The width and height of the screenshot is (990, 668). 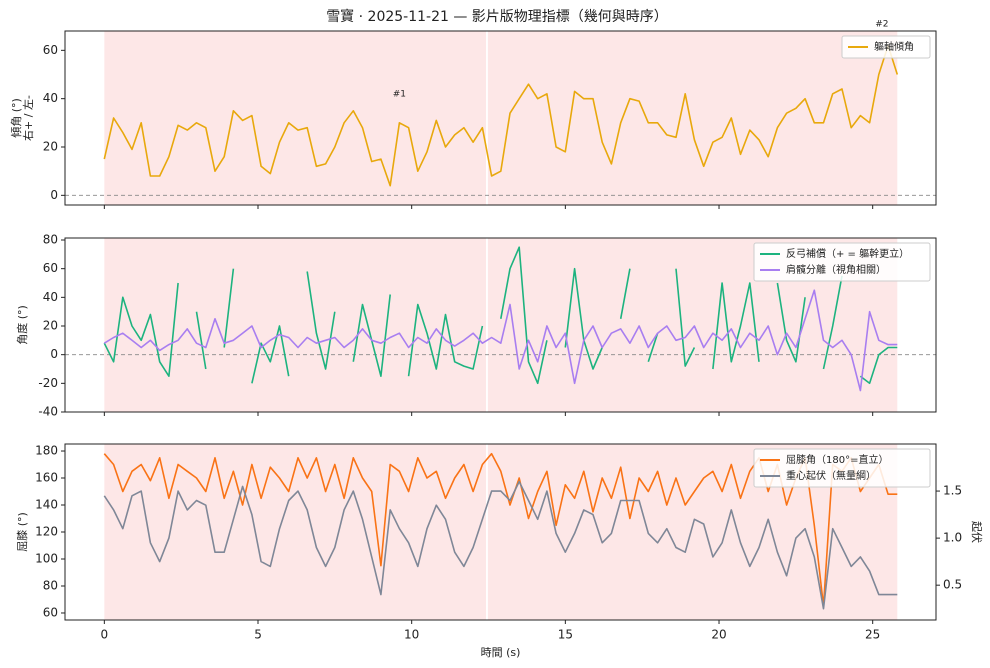 I want to click on y2-tick-label: 0.5, so click(x=952, y=585).